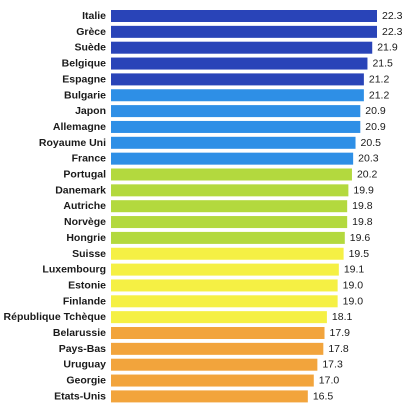 Image resolution: width=412 pixels, height=414 pixels. Describe the element at coordinates (84, 64) in the screenshot. I see `category-label: Belgique` at that location.